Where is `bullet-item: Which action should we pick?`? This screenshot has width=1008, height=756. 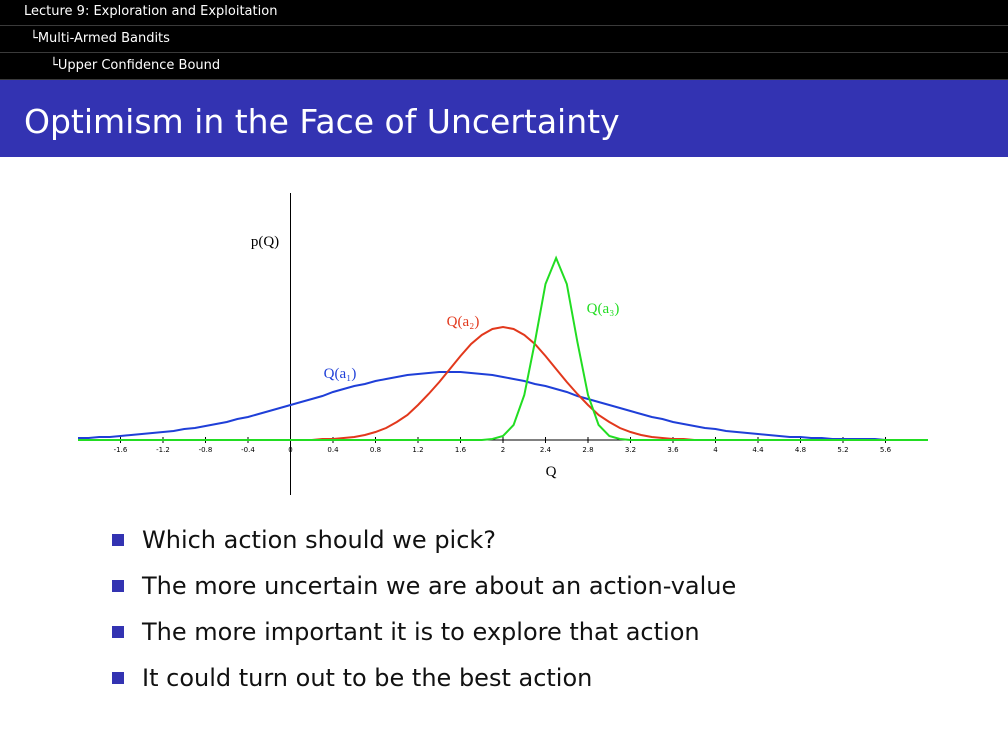
bullet-item: Which action should we pick? is located at coordinates (423, 543).